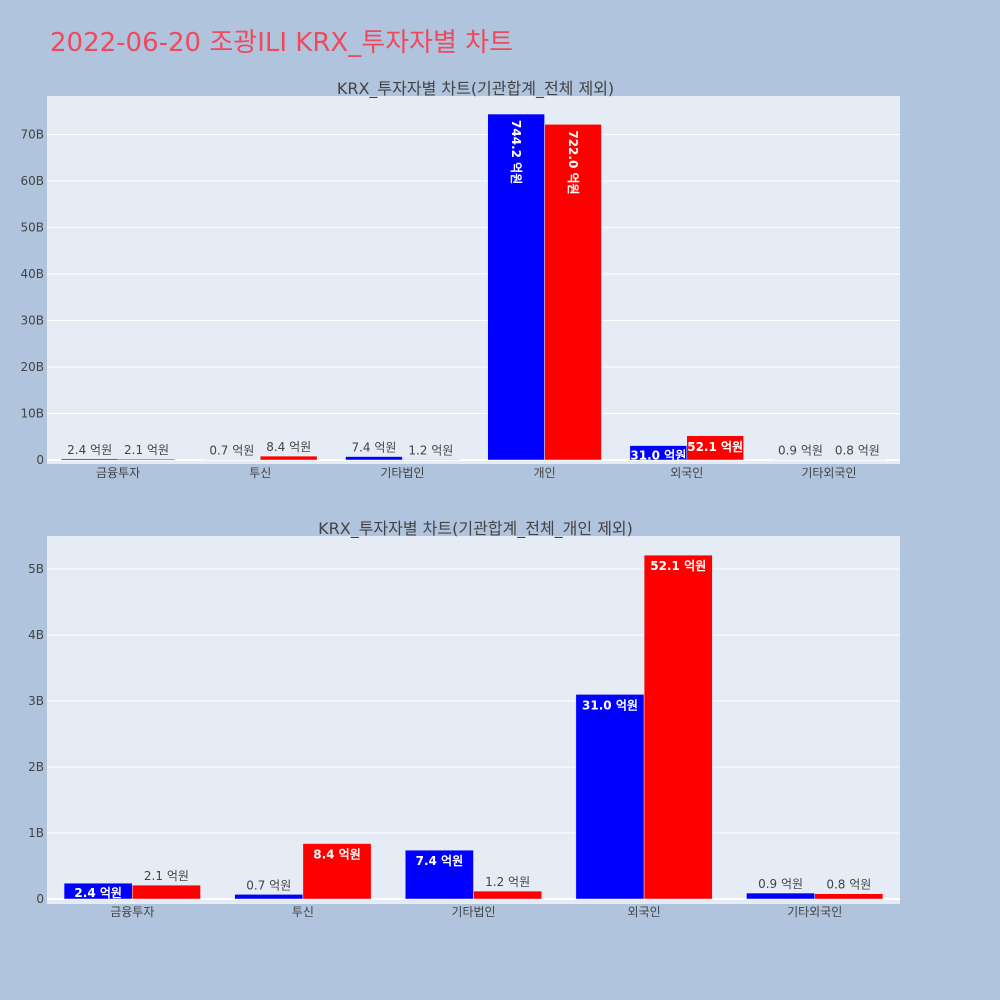 Image resolution: width=1000 pixels, height=1000 pixels. I want to click on data-label: 722.0 억원, so click(573, 162).